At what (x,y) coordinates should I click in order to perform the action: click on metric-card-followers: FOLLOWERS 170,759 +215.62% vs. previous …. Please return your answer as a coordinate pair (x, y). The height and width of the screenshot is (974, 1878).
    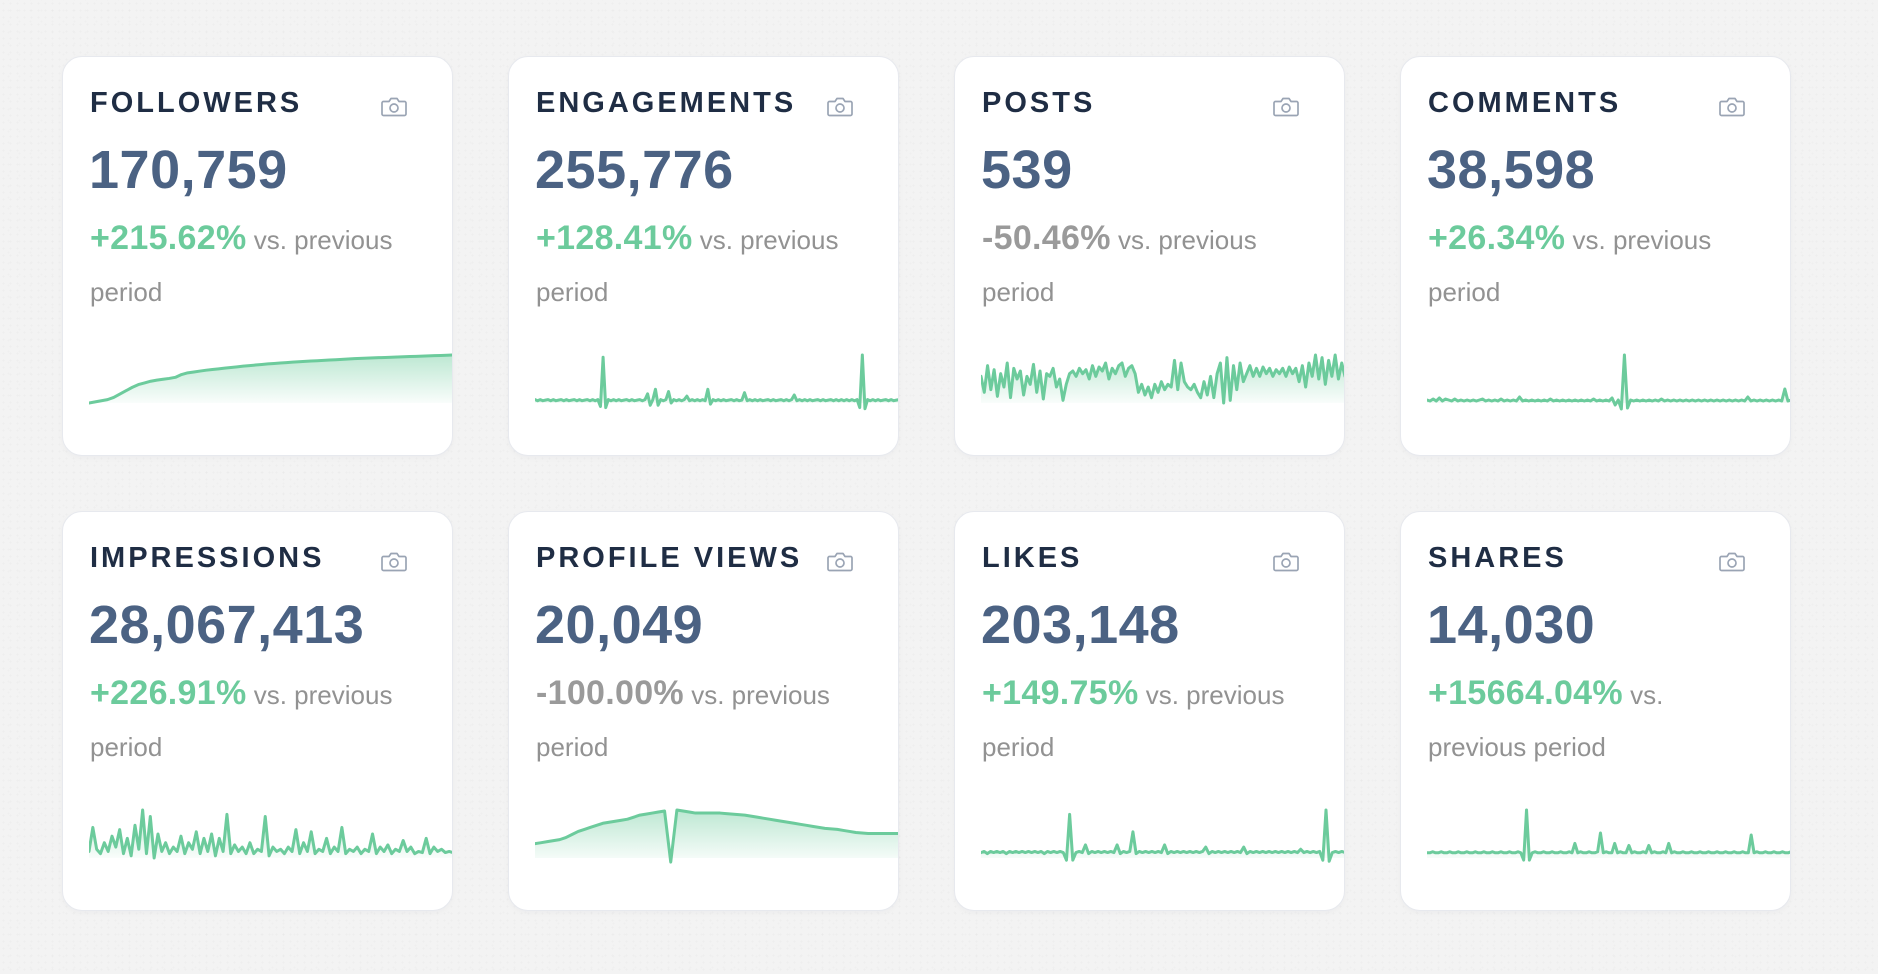
    Looking at the image, I should click on (257, 256).